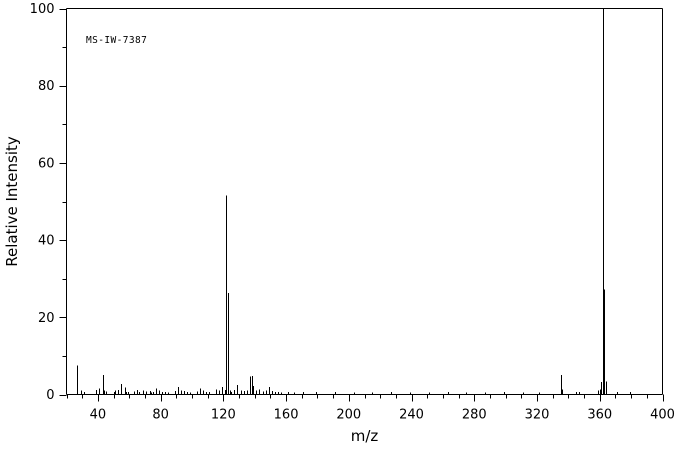 Image resolution: width=676 pixels, height=455 pixels. I want to click on sample-id-annotation: MS-IW-7387, so click(116, 40).